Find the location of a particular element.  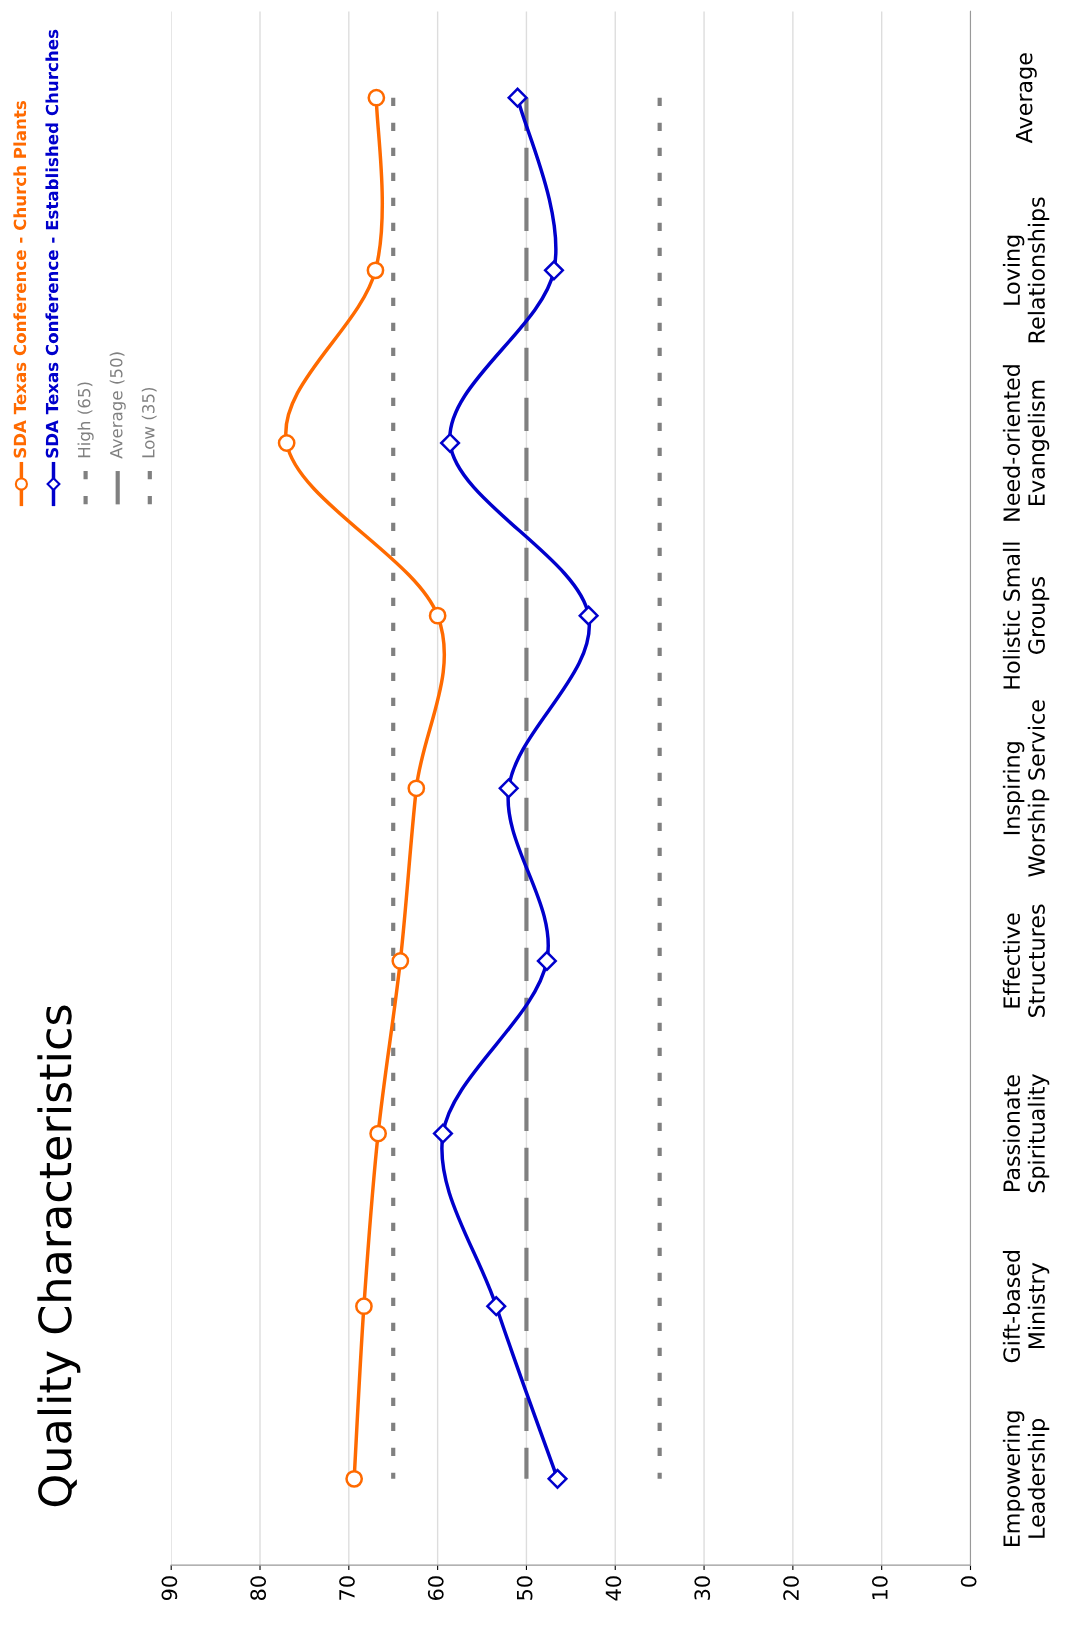

text: Quality Characteristics is located at coordinates (59, 1256).